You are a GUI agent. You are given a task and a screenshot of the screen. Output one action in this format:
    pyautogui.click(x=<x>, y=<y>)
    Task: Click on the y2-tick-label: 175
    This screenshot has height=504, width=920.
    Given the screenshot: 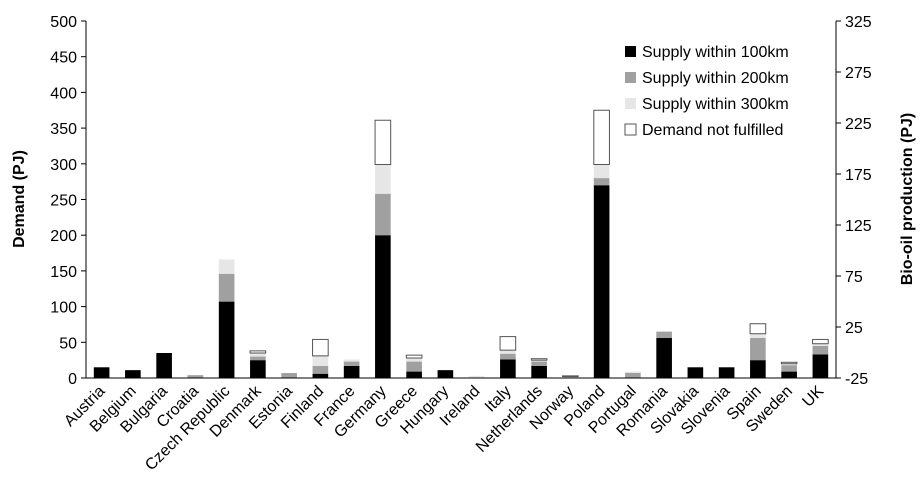 What is the action you would take?
    pyautogui.click(x=858, y=175)
    